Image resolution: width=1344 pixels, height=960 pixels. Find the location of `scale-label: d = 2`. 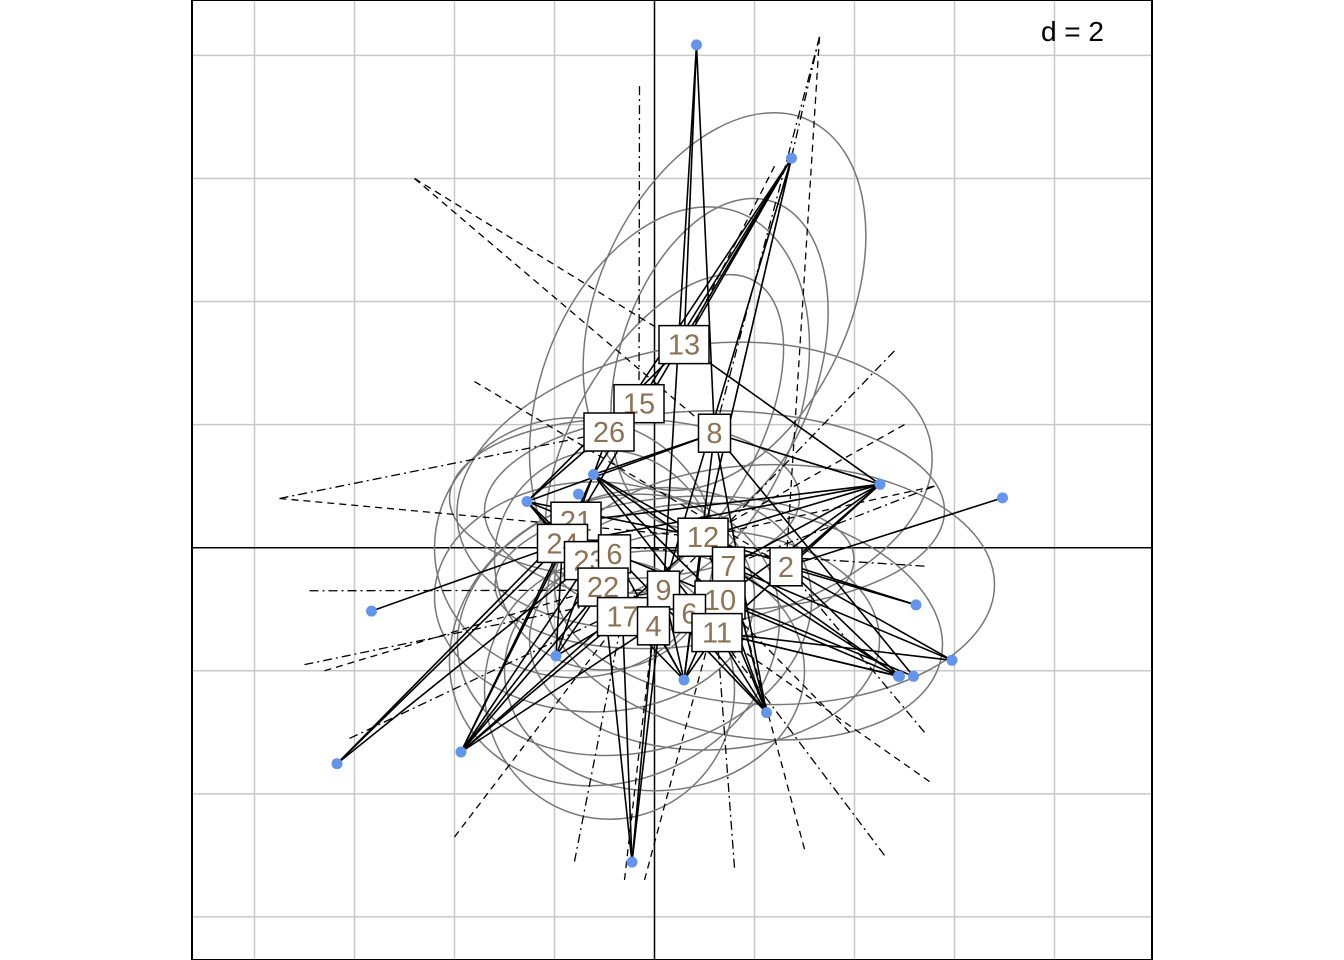

scale-label: d = 2 is located at coordinates (1072, 31).